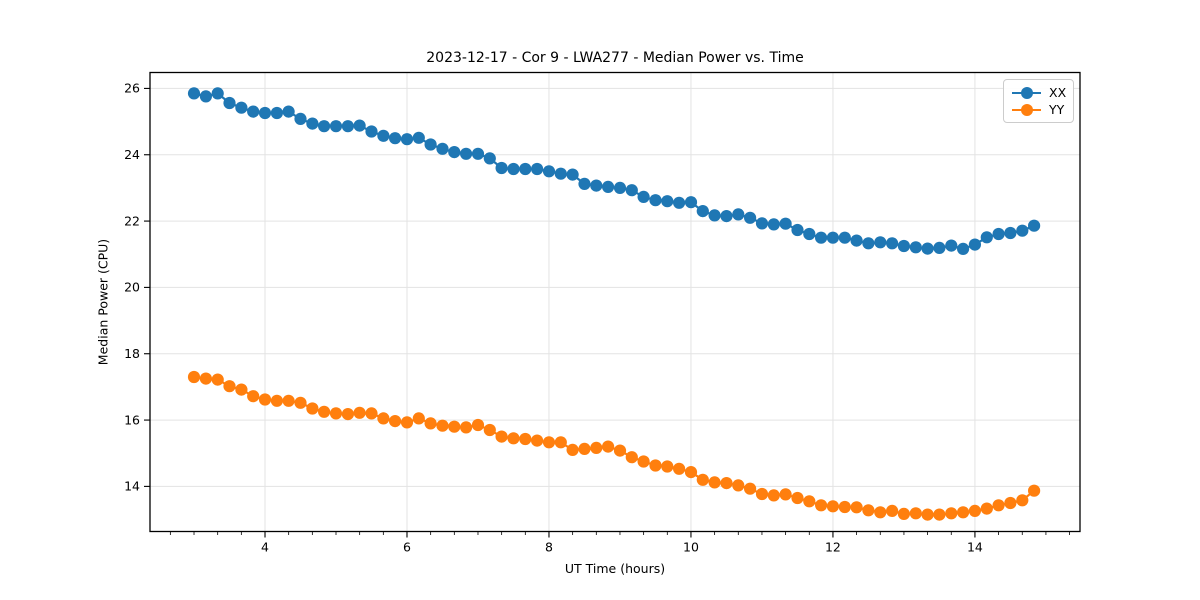  Describe the element at coordinates (691, 547) in the screenshot. I see `x-tick-label-10: 10` at that location.